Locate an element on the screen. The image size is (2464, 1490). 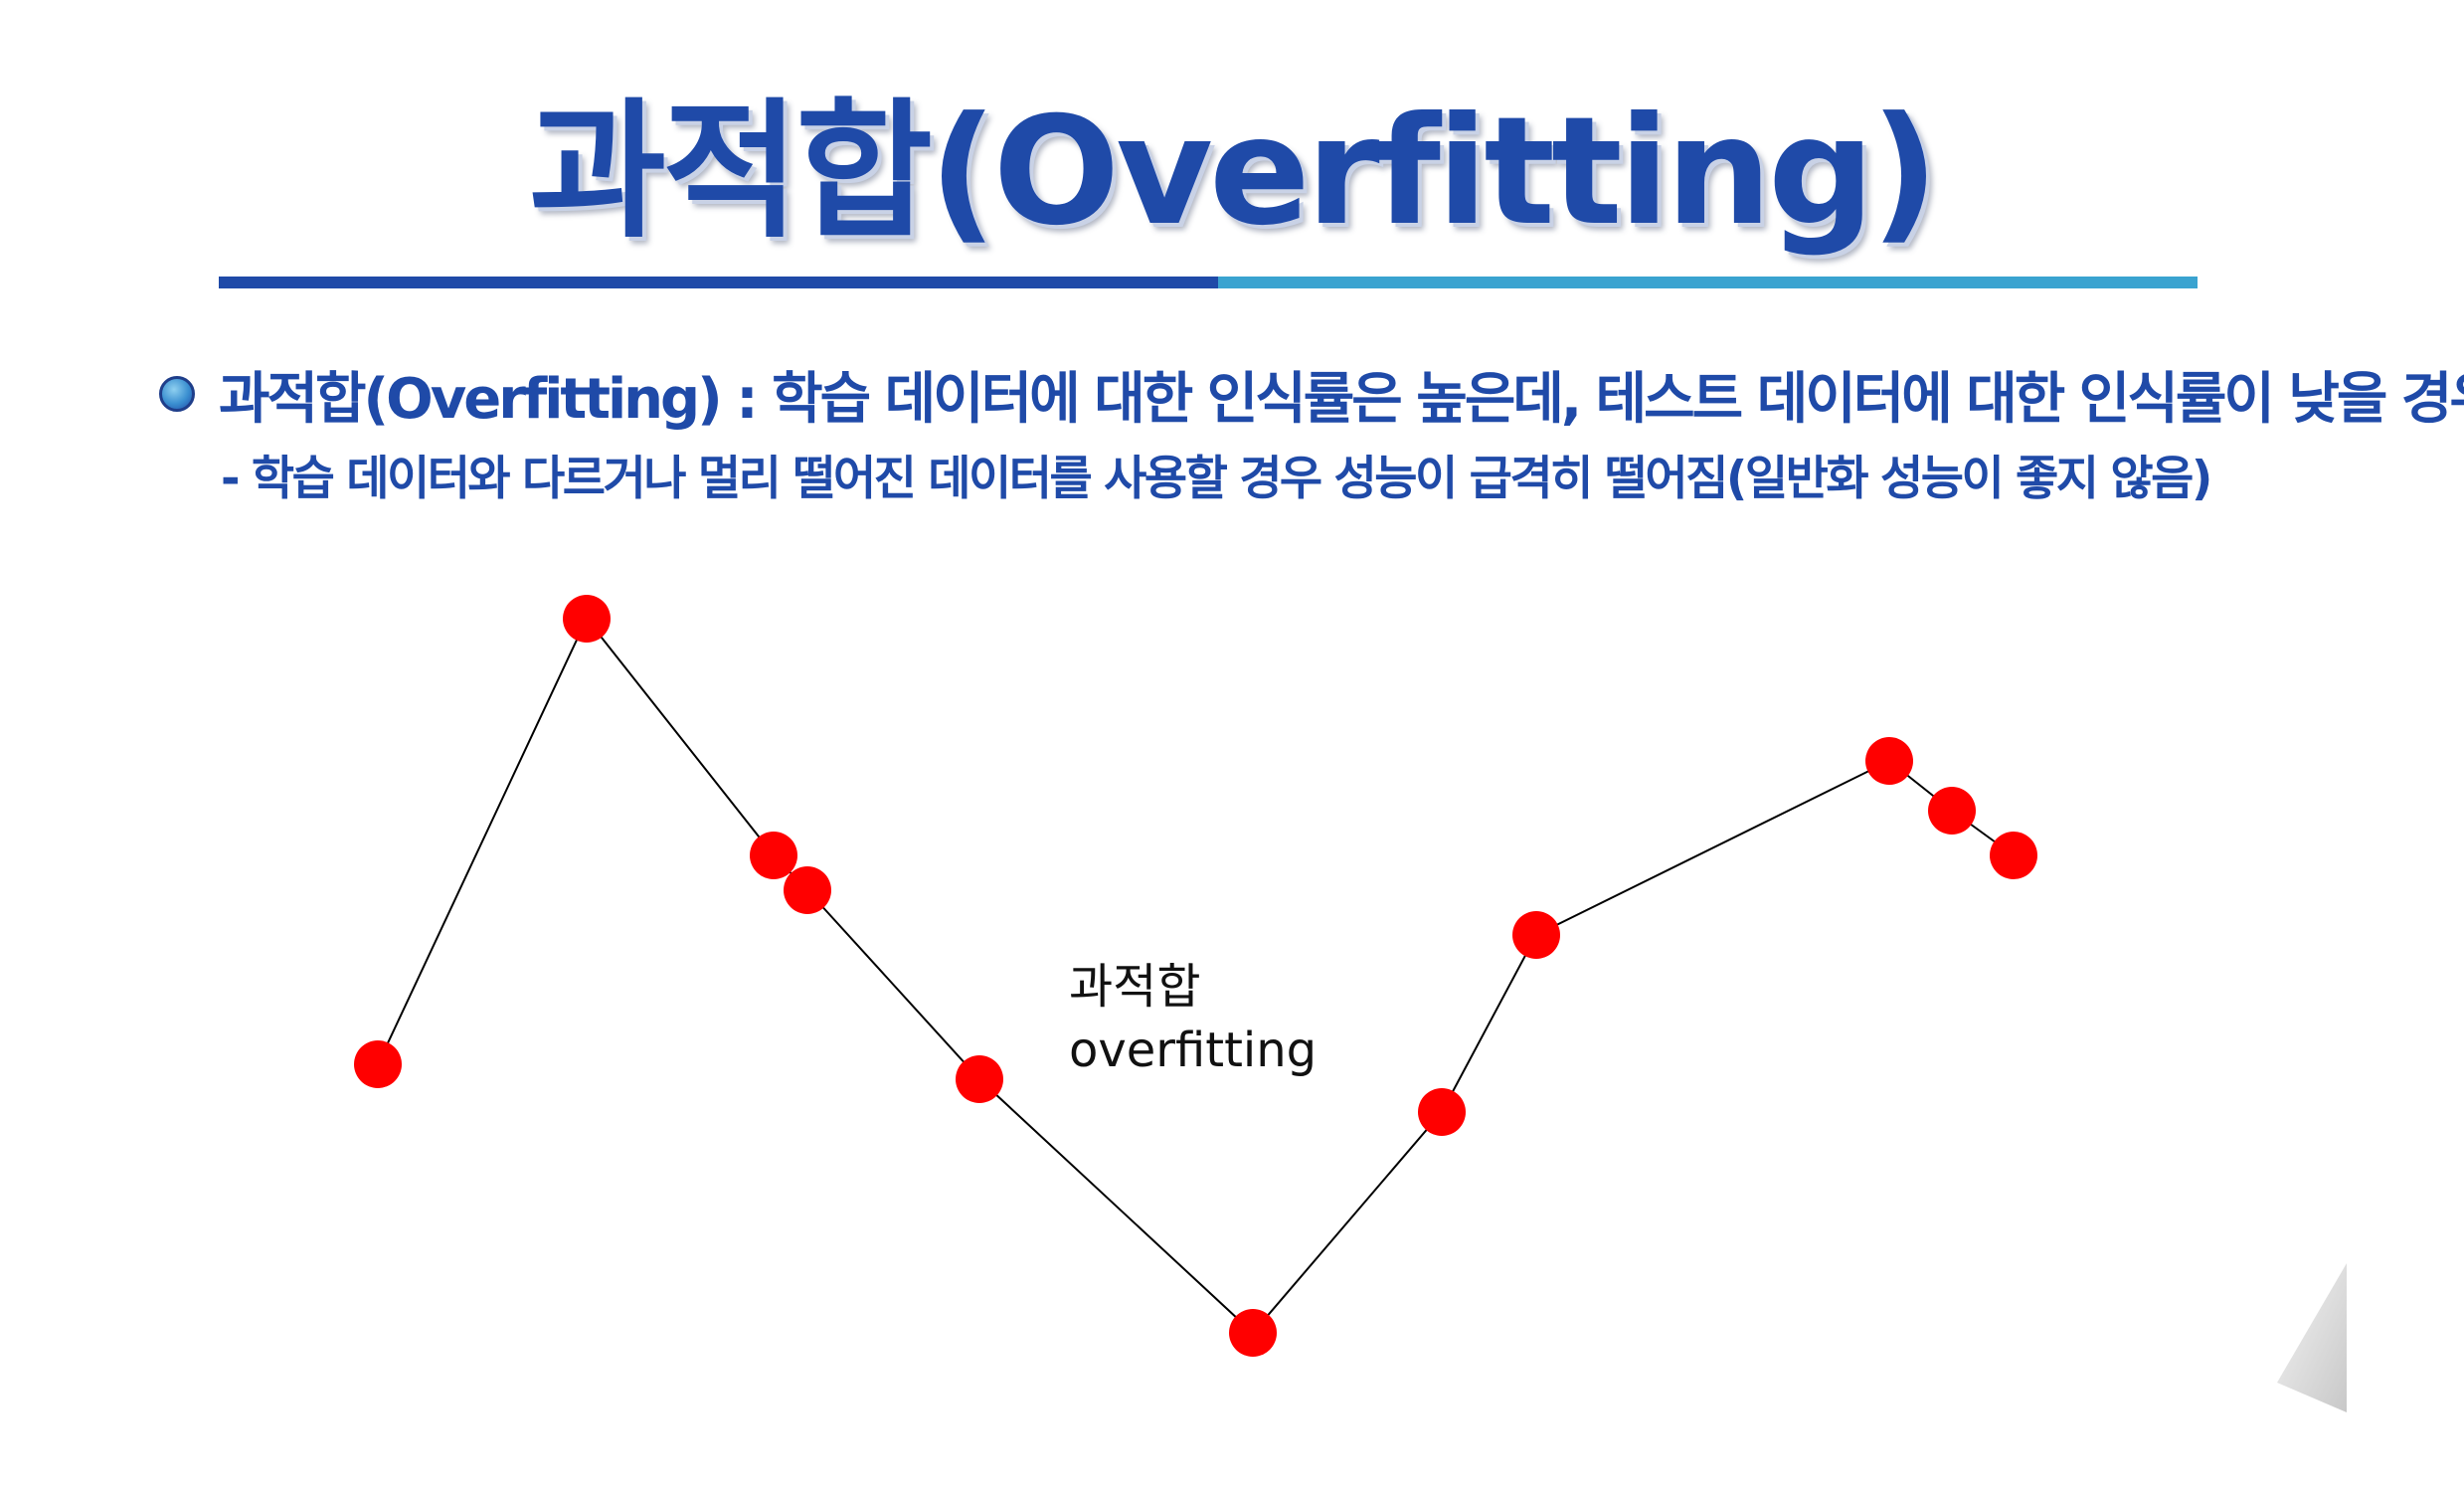
title-underline is located at coordinates (1208, 282).